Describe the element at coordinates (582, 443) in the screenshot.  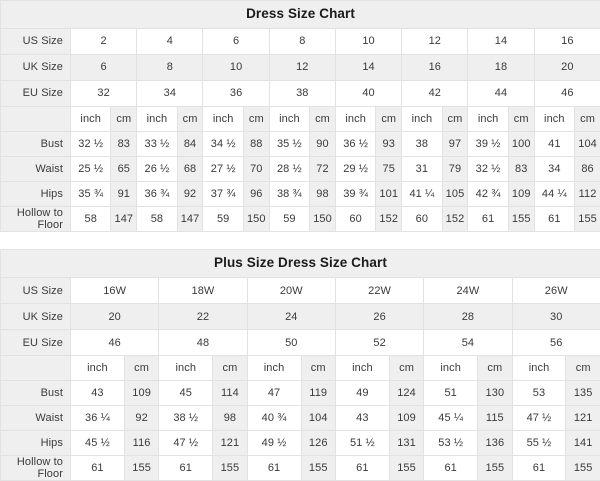
I see `measurement-cm: 141` at that location.